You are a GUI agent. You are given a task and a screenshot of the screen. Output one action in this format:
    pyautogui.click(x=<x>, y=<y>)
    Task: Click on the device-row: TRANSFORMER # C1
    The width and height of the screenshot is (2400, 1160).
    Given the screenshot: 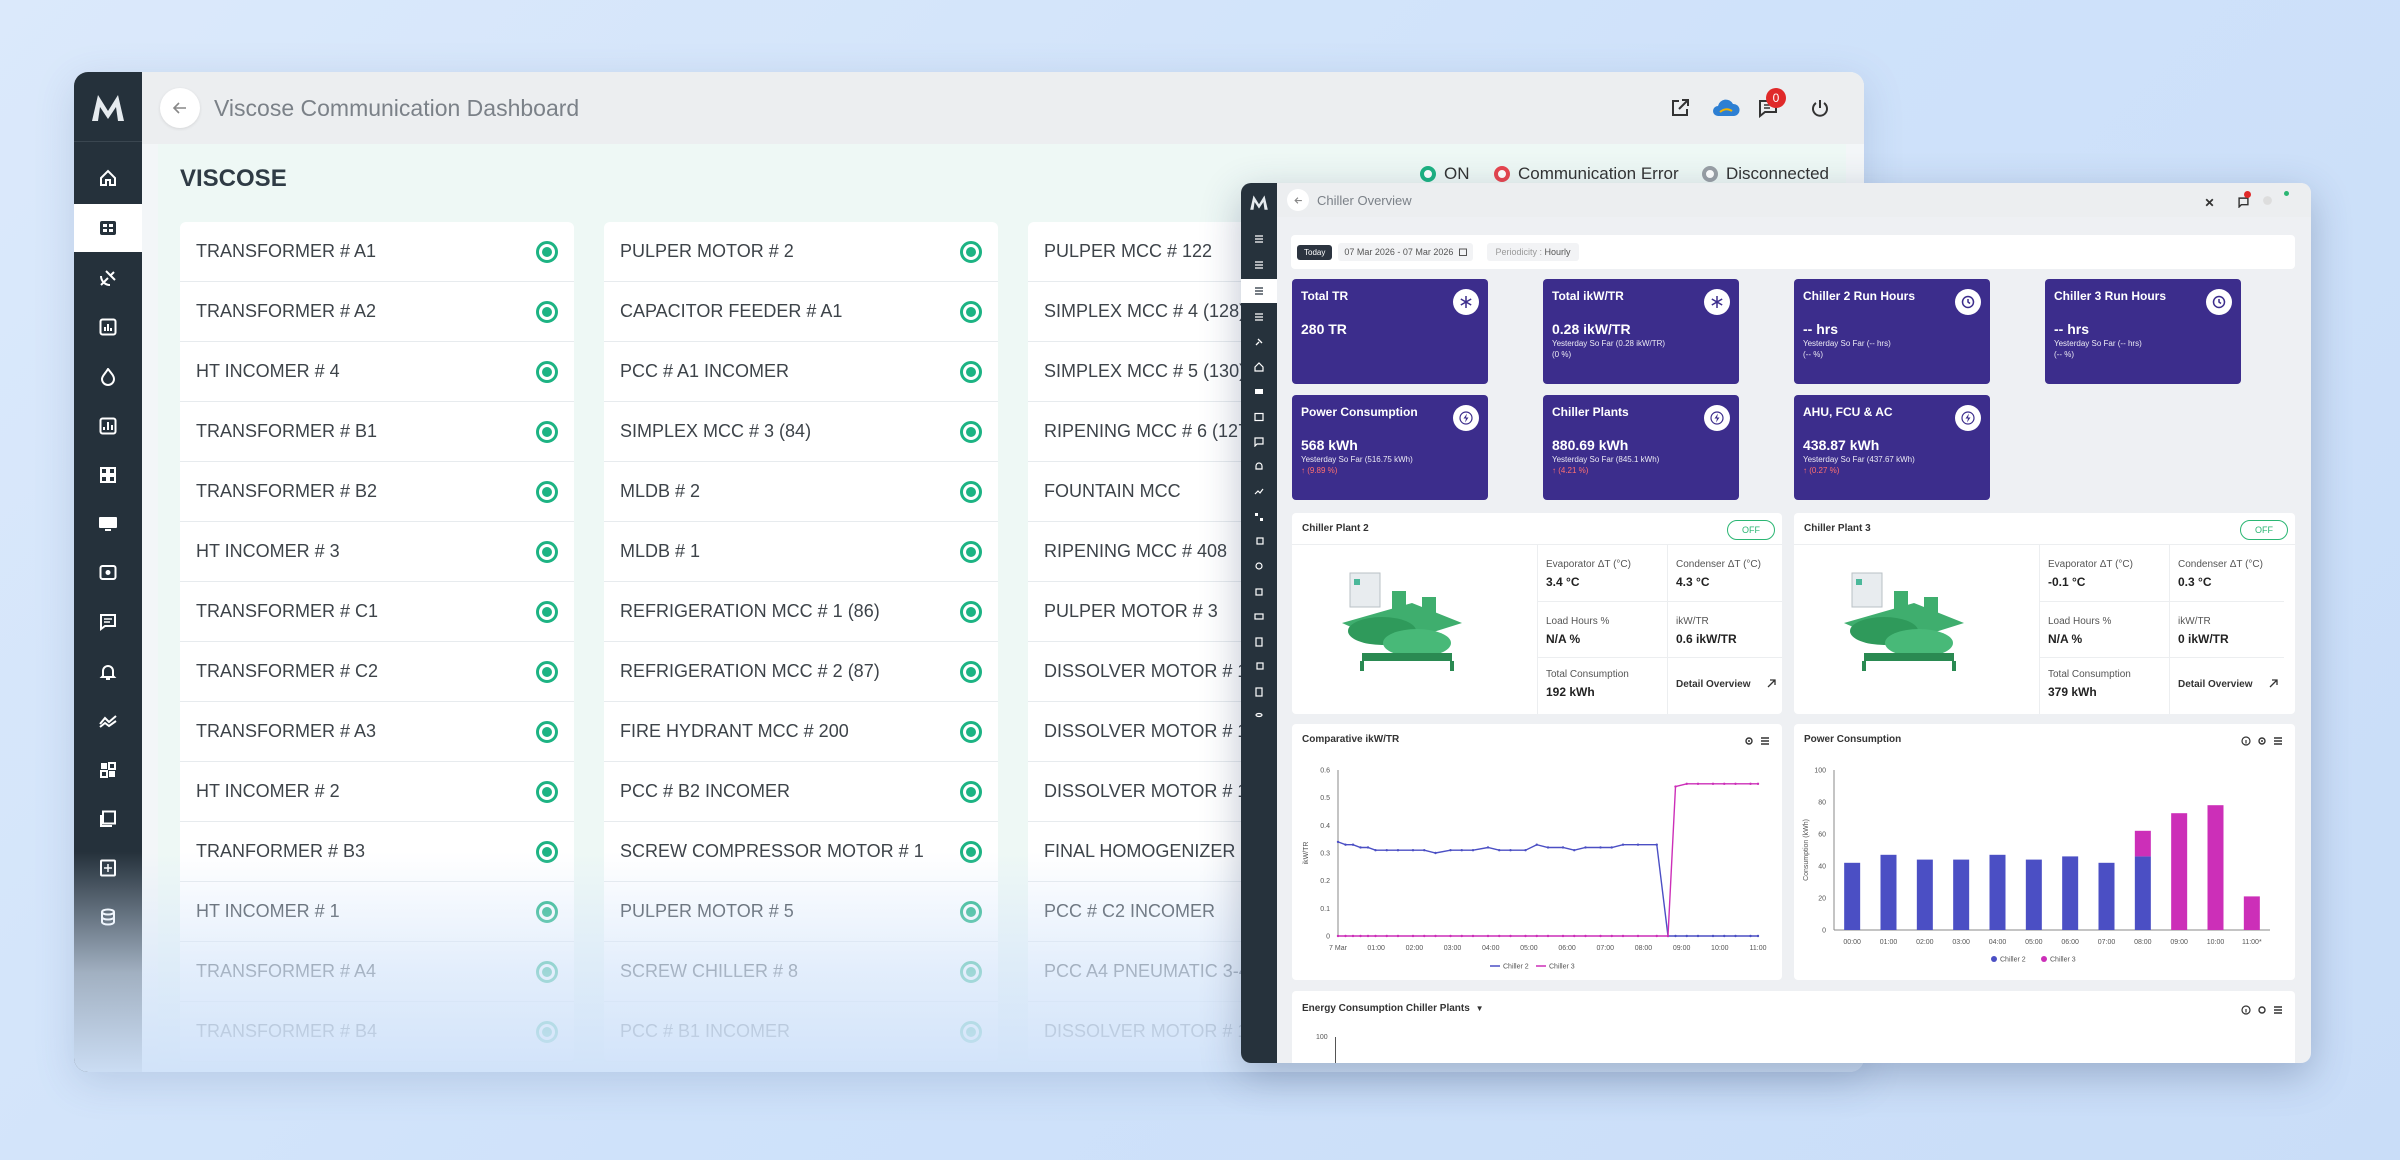 What is the action you would take?
    pyautogui.click(x=377, y=612)
    